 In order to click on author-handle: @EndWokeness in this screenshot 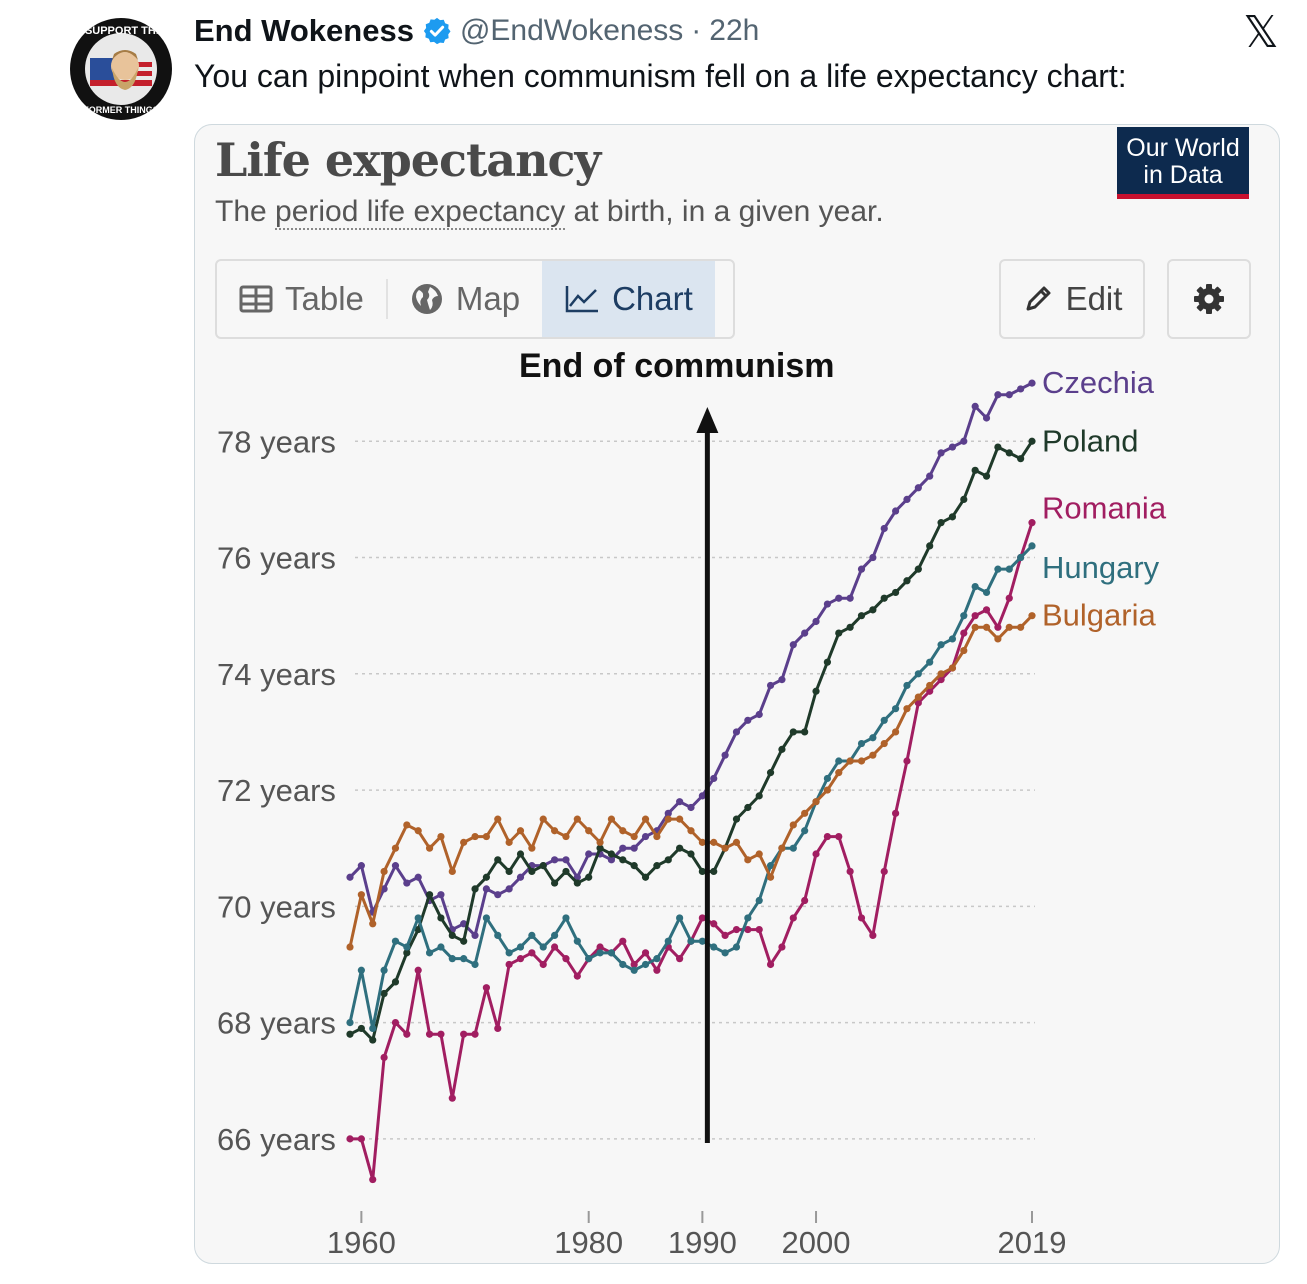, I will do `click(571, 30)`.